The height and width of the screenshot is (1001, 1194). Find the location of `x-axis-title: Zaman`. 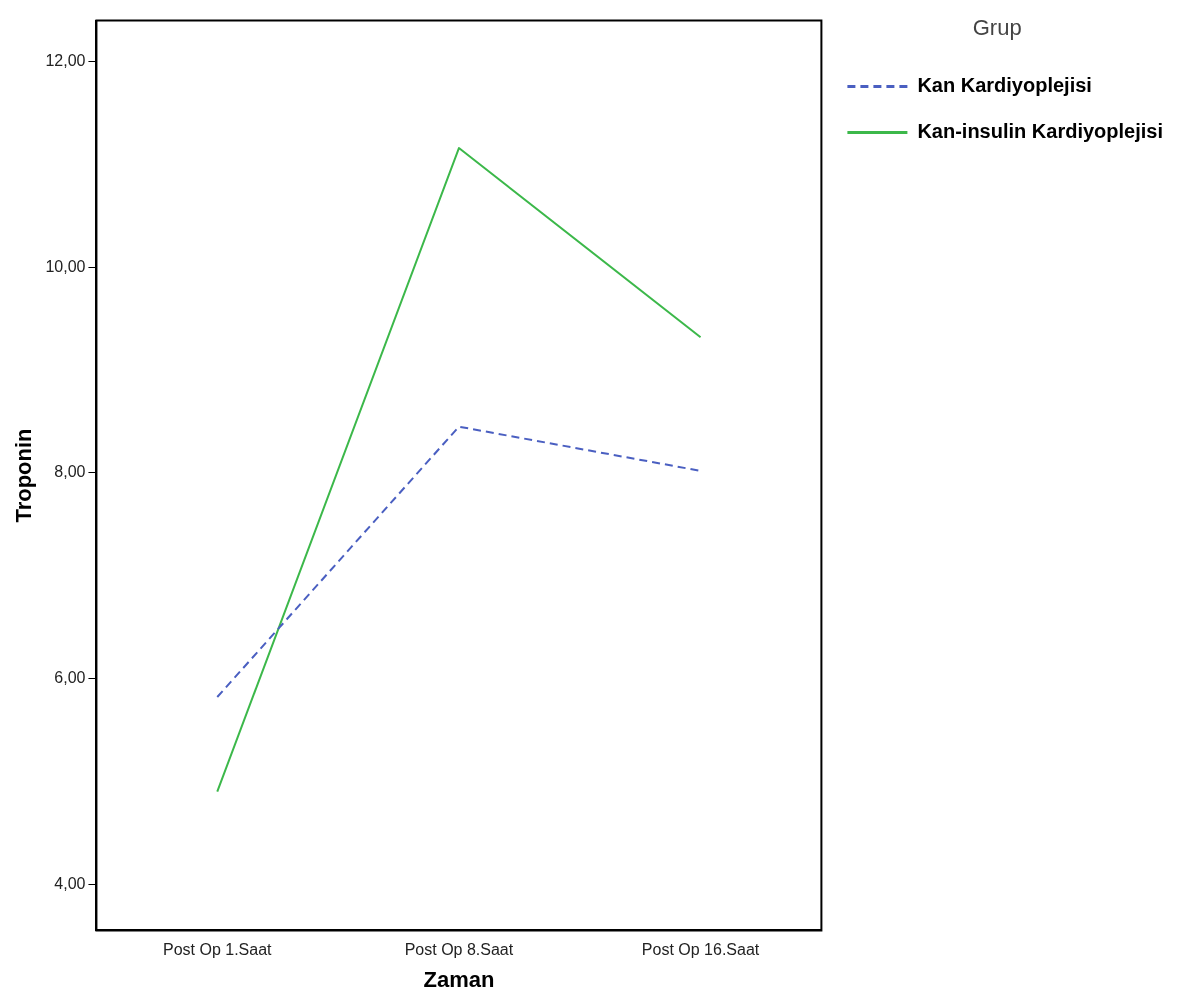

x-axis-title: Zaman is located at coordinates (459, 979).